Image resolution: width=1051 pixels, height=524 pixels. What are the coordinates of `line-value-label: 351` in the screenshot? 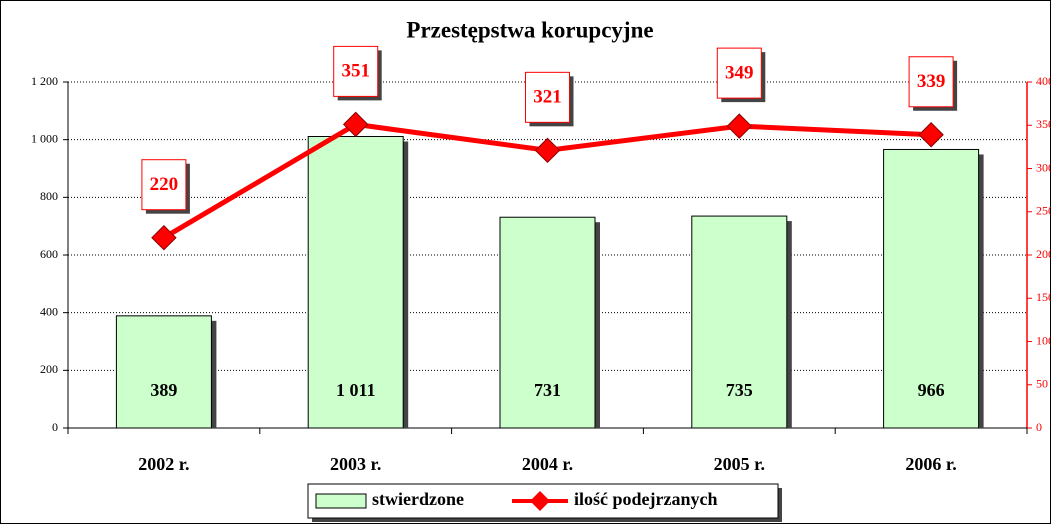 It's located at (355, 71).